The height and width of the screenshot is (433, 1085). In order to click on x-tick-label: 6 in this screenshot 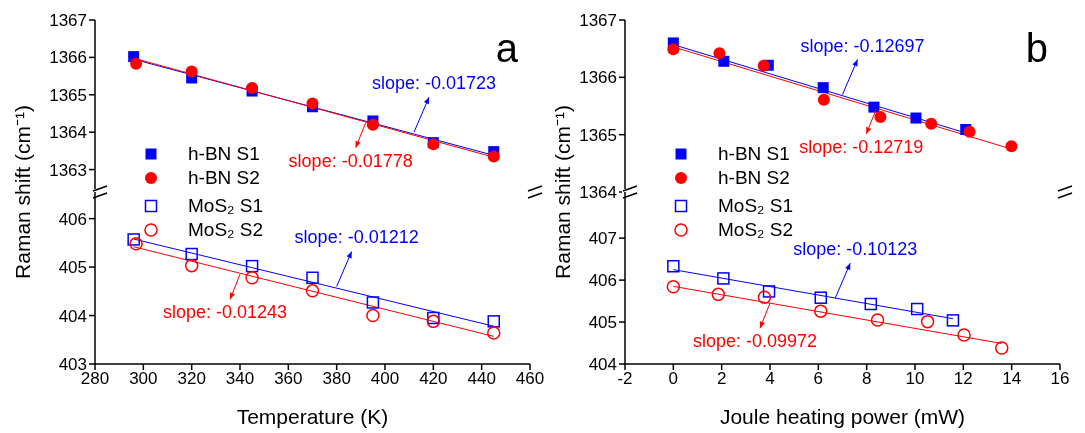, I will do `click(818, 379)`.